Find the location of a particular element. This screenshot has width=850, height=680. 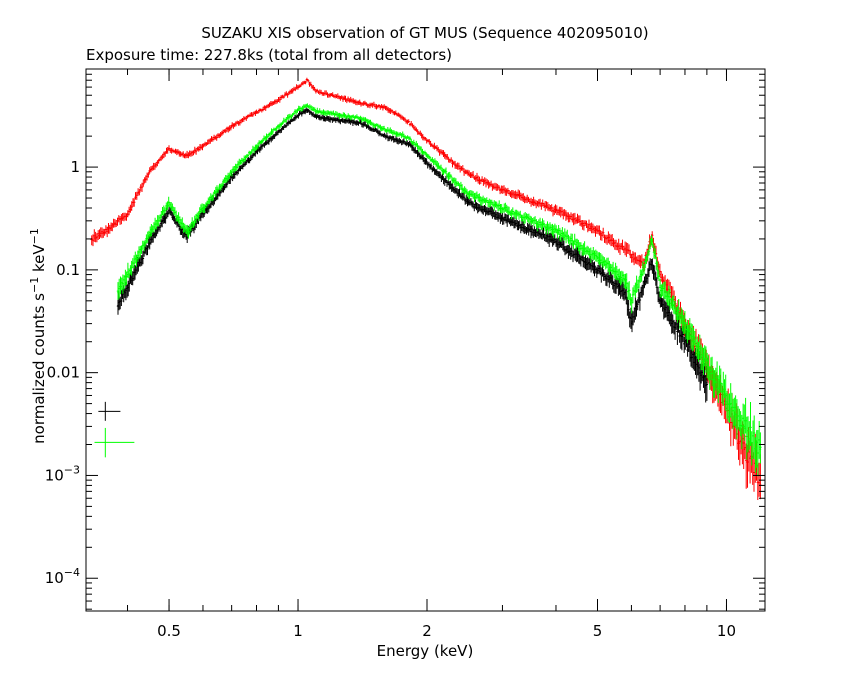

y-tick-label: 0.1 is located at coordinates (68, 270).